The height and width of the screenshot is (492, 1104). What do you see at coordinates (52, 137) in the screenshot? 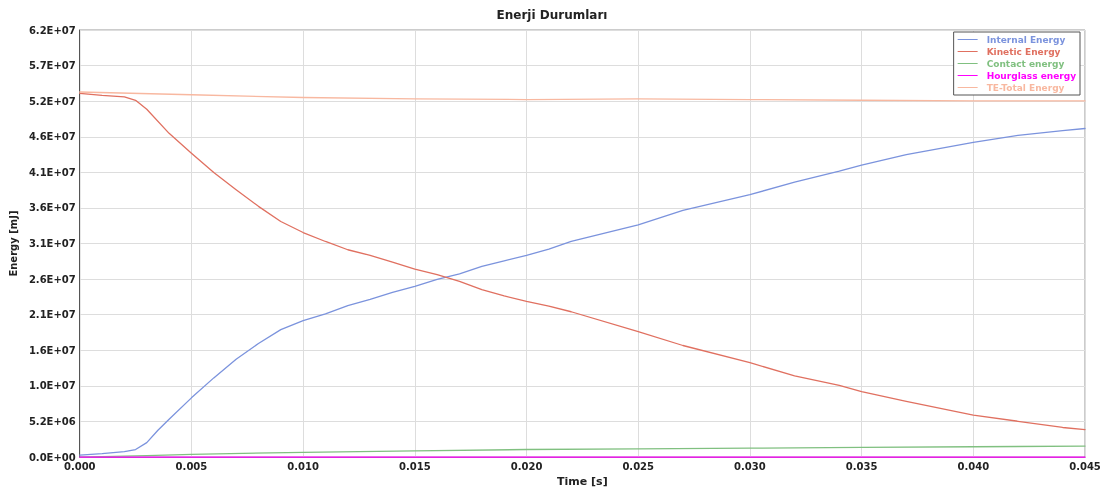
I see `y-tick-label: 4.6E+07` at bounding box center [52, 137].